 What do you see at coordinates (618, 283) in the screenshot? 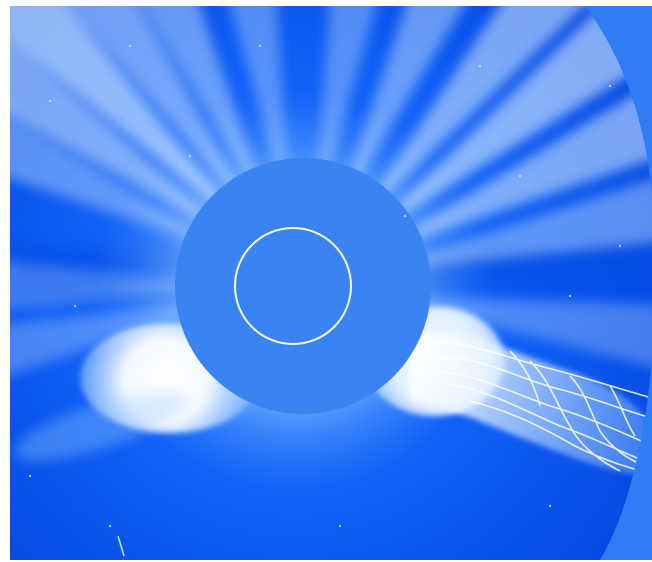
I see `outer-corner` at bounding box center [618, 283].